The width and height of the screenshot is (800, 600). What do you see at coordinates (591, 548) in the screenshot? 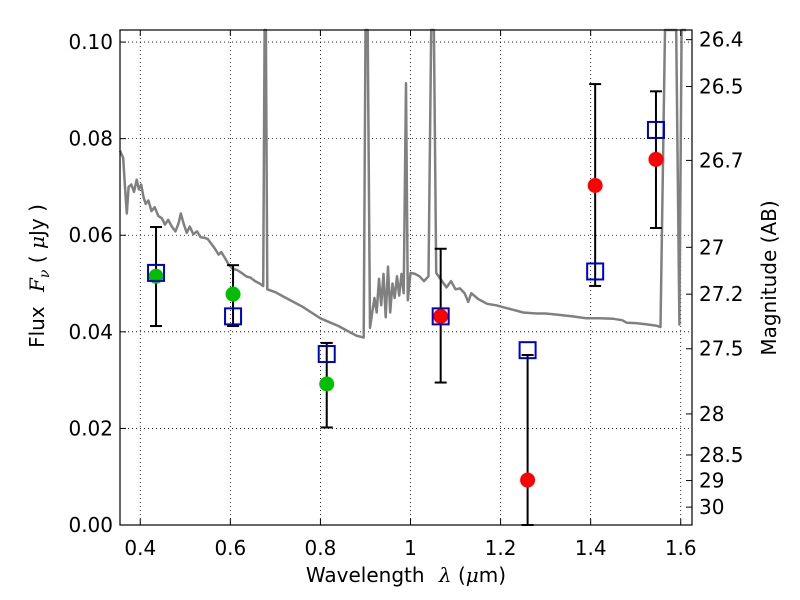
I see `x-tick-label: 1.4` at bounding box center [591, 548].